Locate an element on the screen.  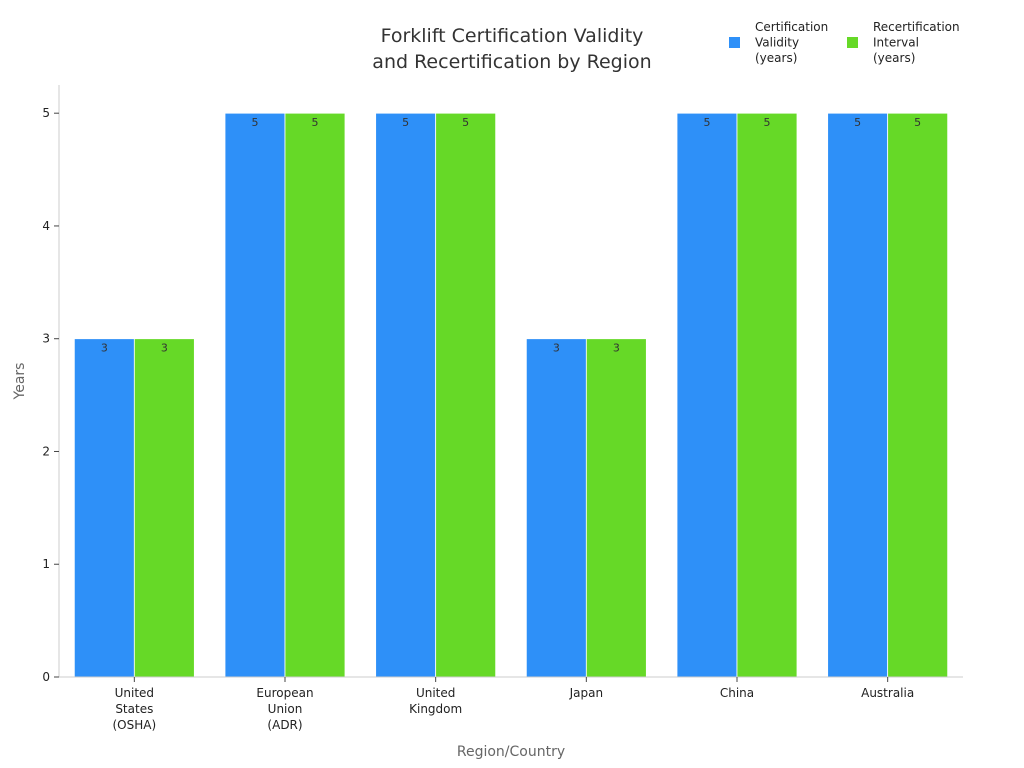
x-tick-label-line: Japan is located at coordinates (586, 693).